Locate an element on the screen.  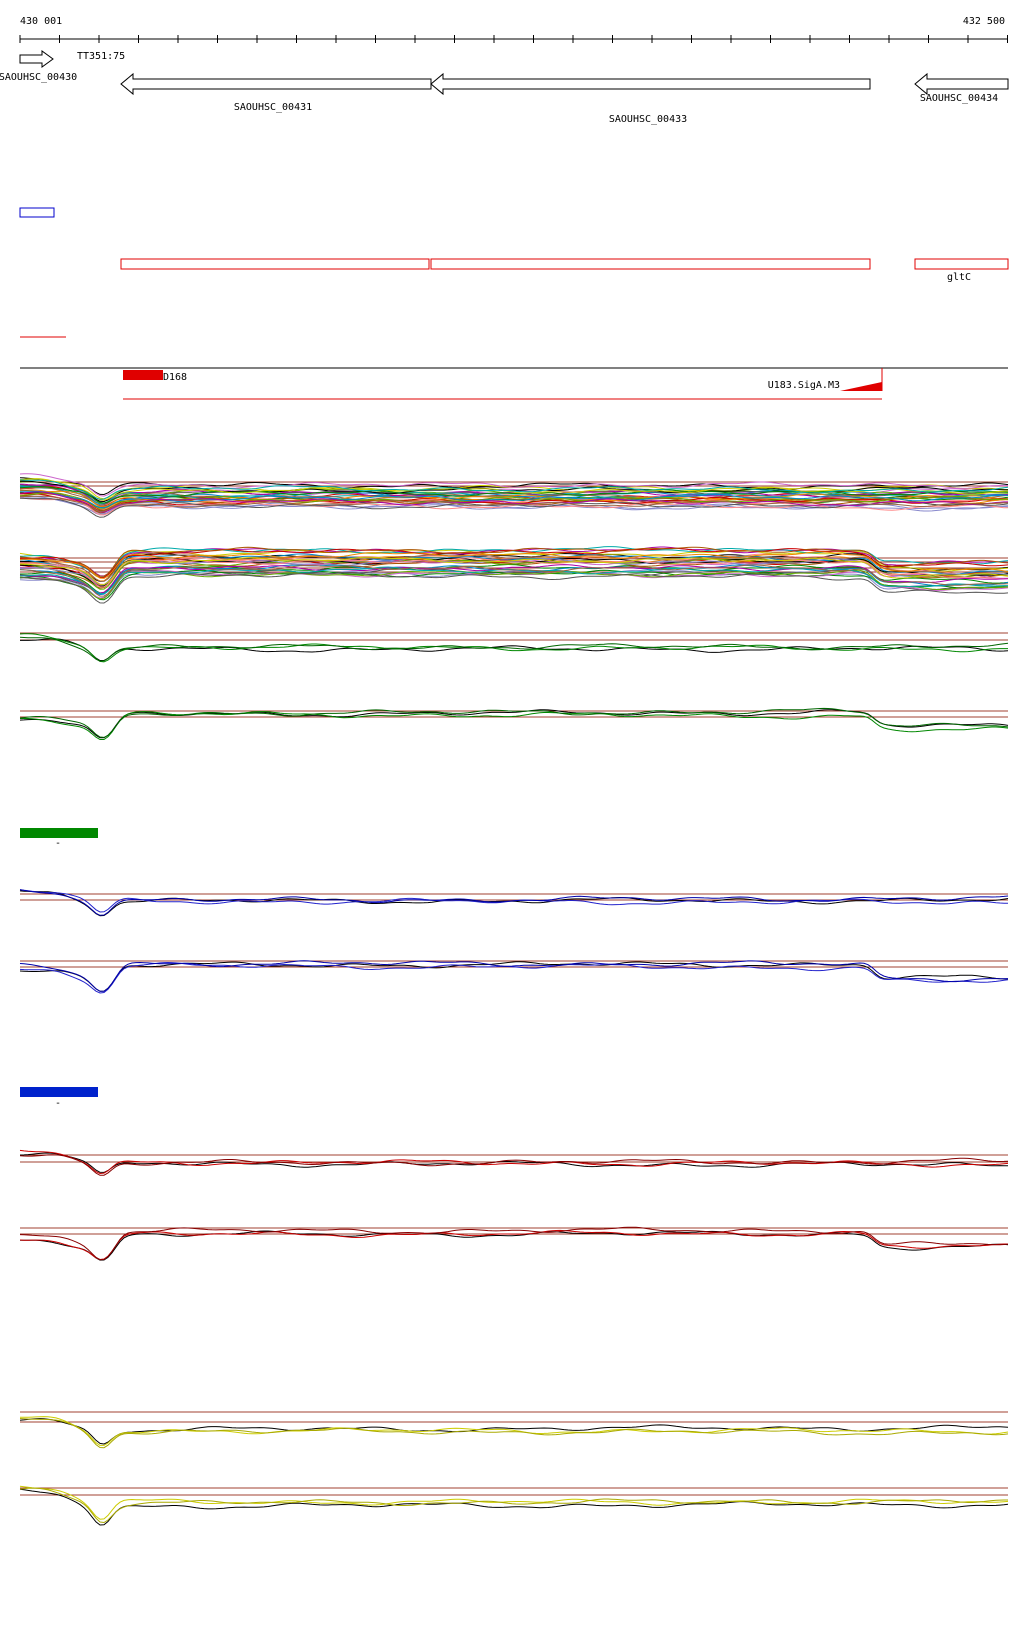
gene-label: SAOUHSC_00430 is located at coordinates (38, 77).